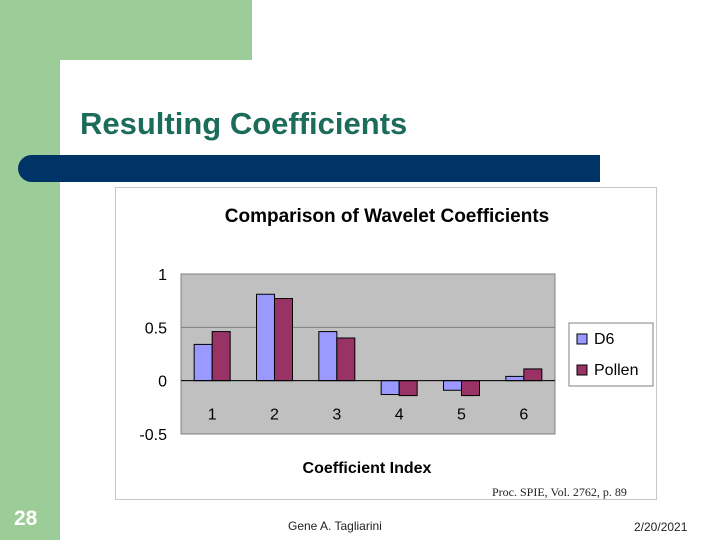 The image size is (720, 540). What do you see at coordinates (582, 339) in the screenshot?
I see `legend-swatch-d6` at bounding box center [582, 339].